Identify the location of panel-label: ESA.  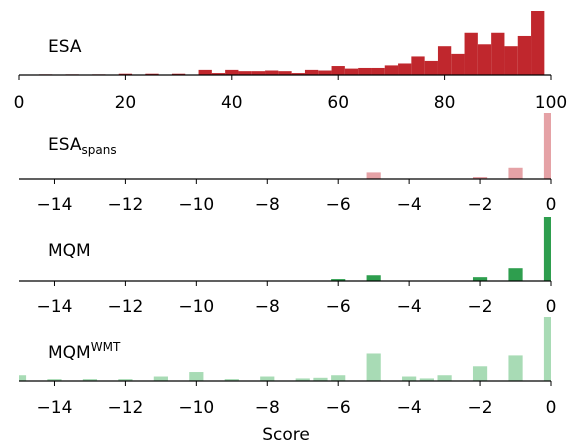
(65, 47).